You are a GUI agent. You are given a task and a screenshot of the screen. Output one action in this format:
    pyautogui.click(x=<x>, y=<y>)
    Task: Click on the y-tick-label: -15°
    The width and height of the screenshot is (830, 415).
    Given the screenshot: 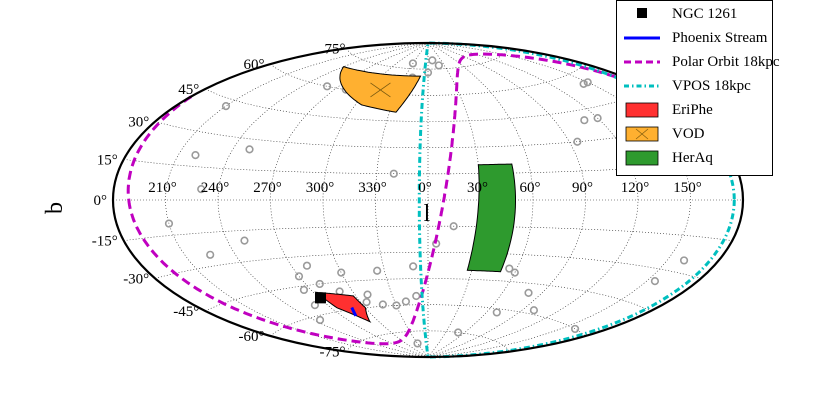 What is the action you would take?
    pyautogui.click(x=105, y=242)
    